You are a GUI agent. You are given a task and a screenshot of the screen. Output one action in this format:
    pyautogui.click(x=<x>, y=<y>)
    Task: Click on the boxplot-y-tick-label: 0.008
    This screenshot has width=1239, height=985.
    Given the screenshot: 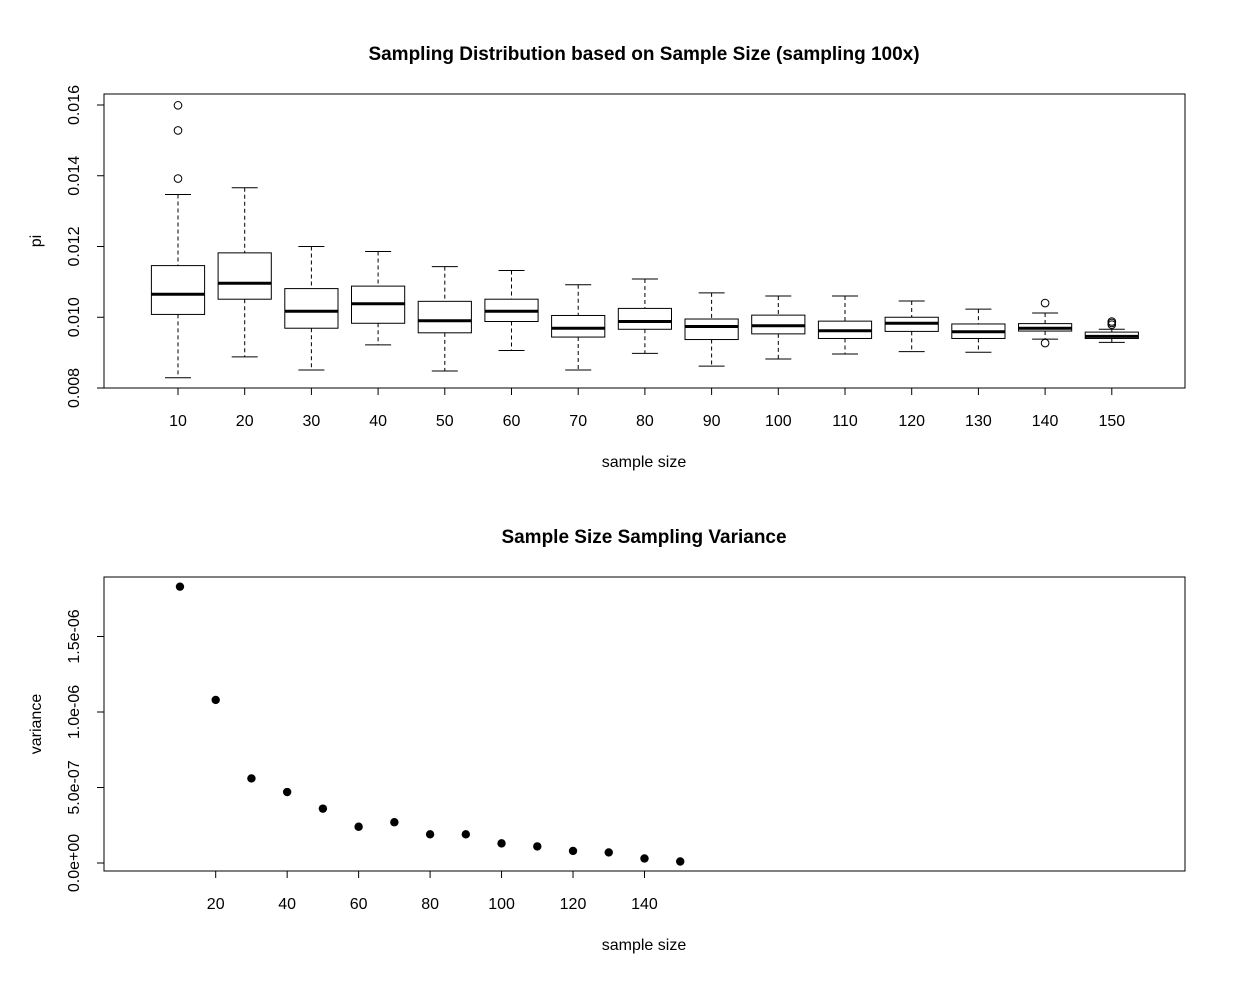 What is the action you would take?
    pyautogui.click(x=74, y=388)
    